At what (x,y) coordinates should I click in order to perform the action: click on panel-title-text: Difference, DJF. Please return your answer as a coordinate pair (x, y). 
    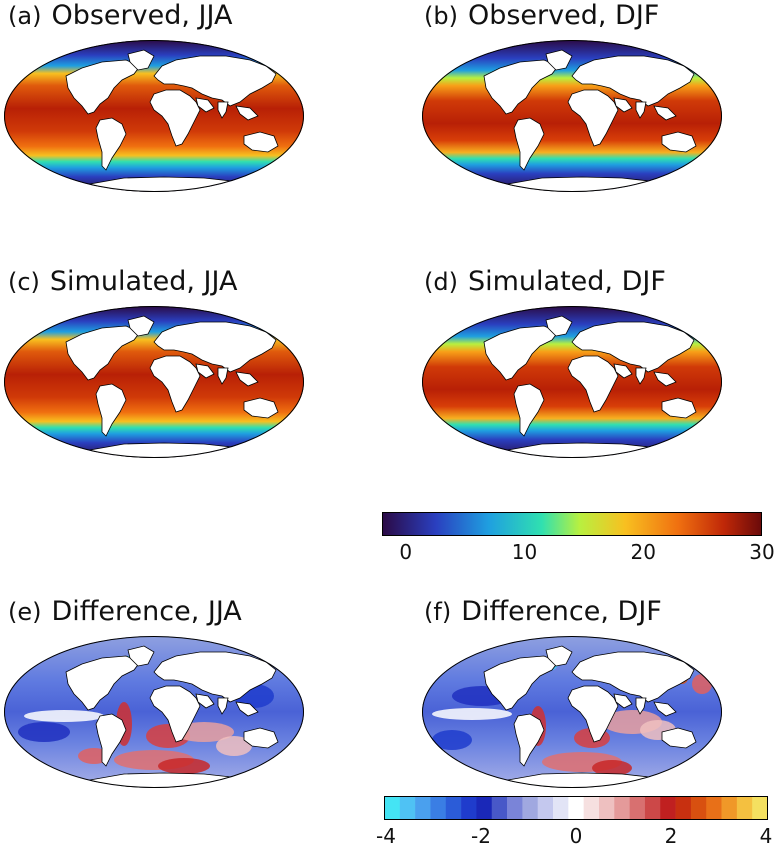
    Looking at the image, I should click on (561, 611).